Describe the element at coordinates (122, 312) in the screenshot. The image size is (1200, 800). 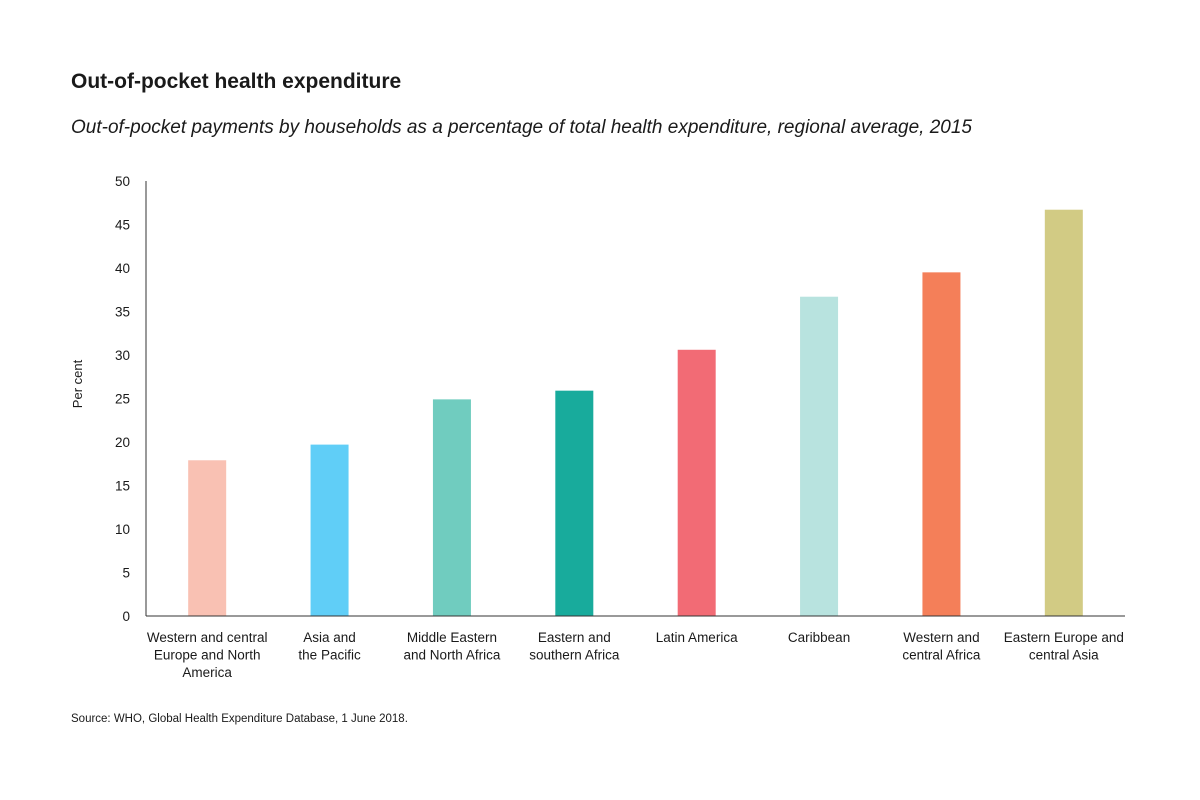
I see `y-tick-label: 35` at that location.